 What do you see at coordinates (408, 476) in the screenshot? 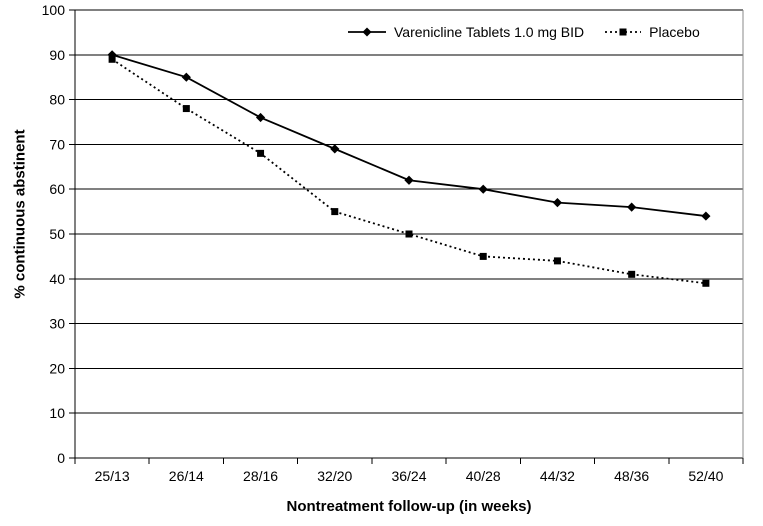
I see `x-tick-label: 36/24` at bounding box center [408, 476].